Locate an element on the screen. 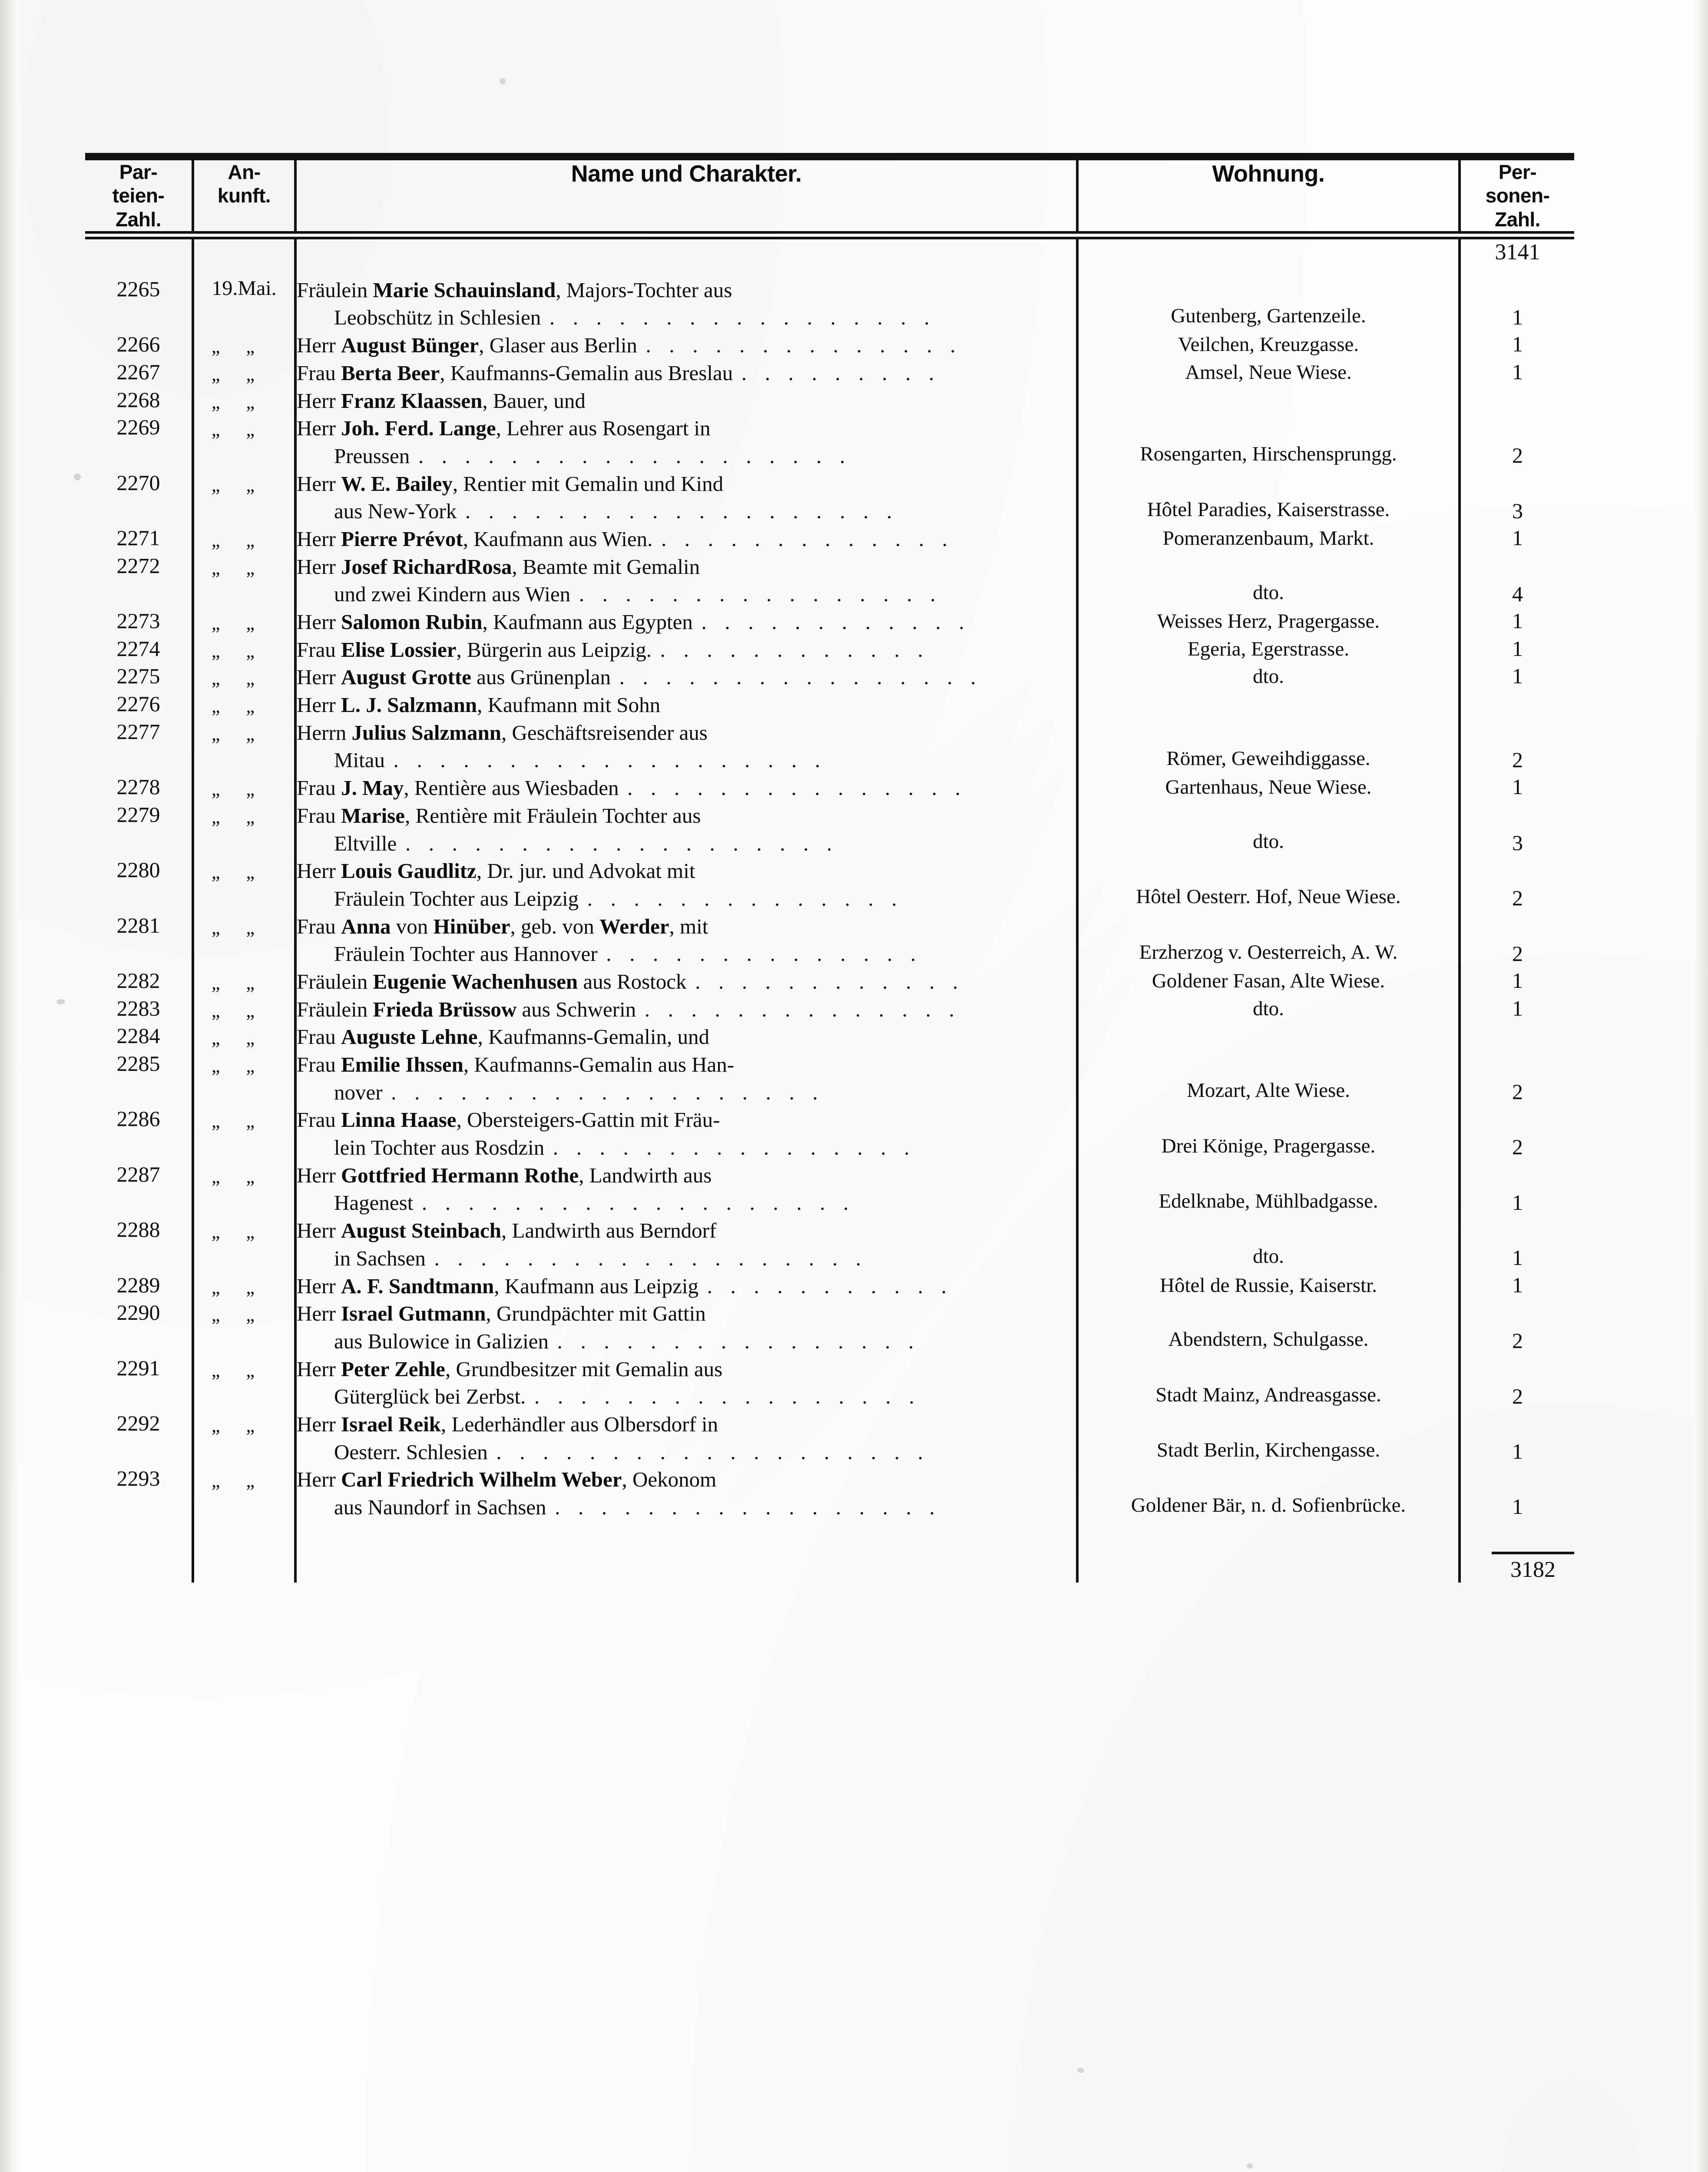 Image resolution: width=1708 pixels, height=2172 pixels. guest-name-bold: A. F. Sandtmann is located at coordinates (418, 1286).